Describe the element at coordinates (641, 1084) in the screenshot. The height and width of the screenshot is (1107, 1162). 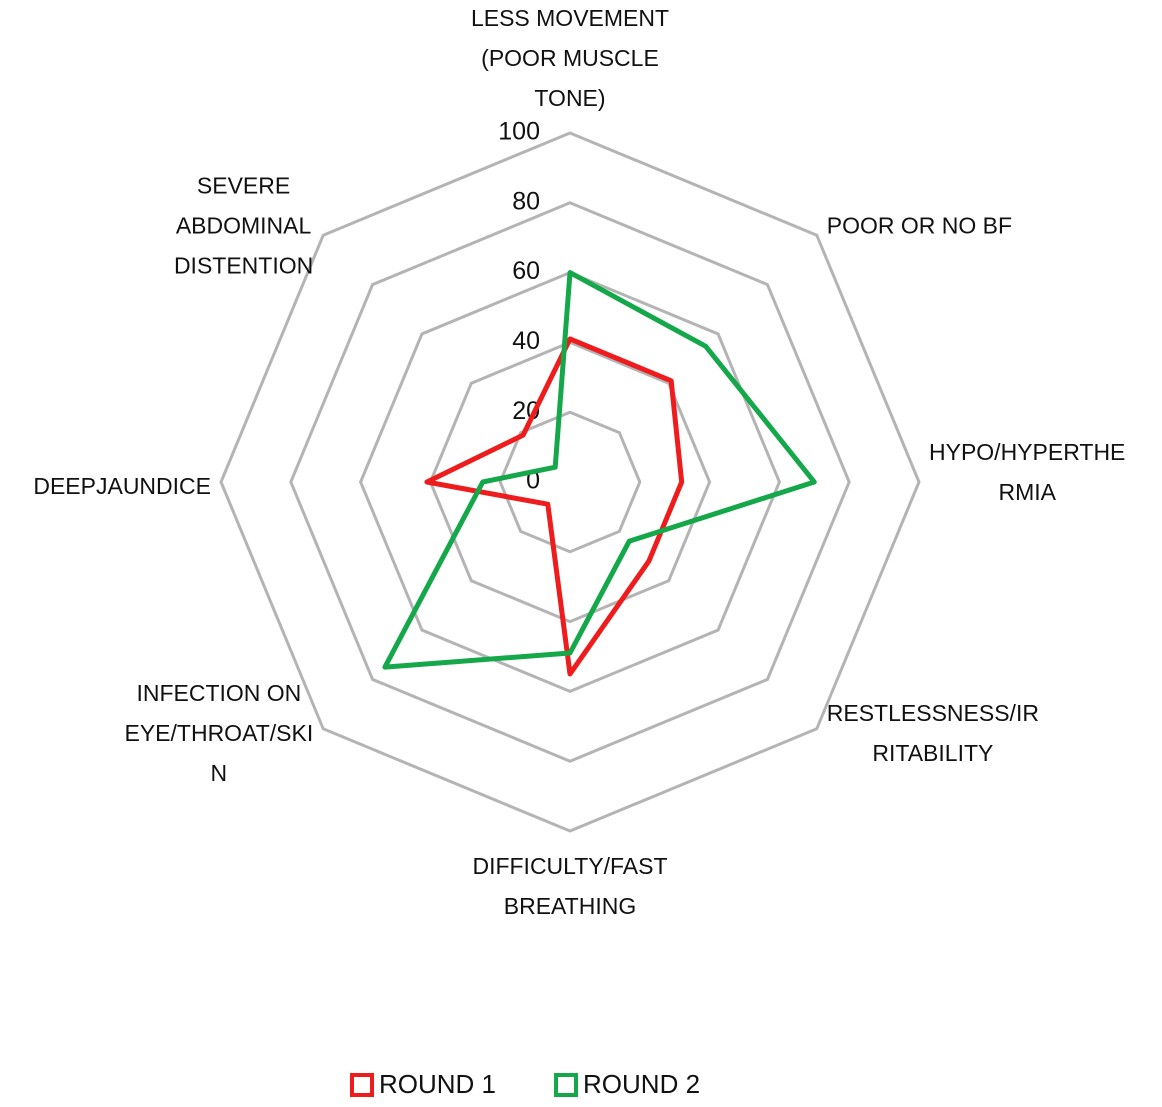
I see `legend-label: ROUND 2` at that location.